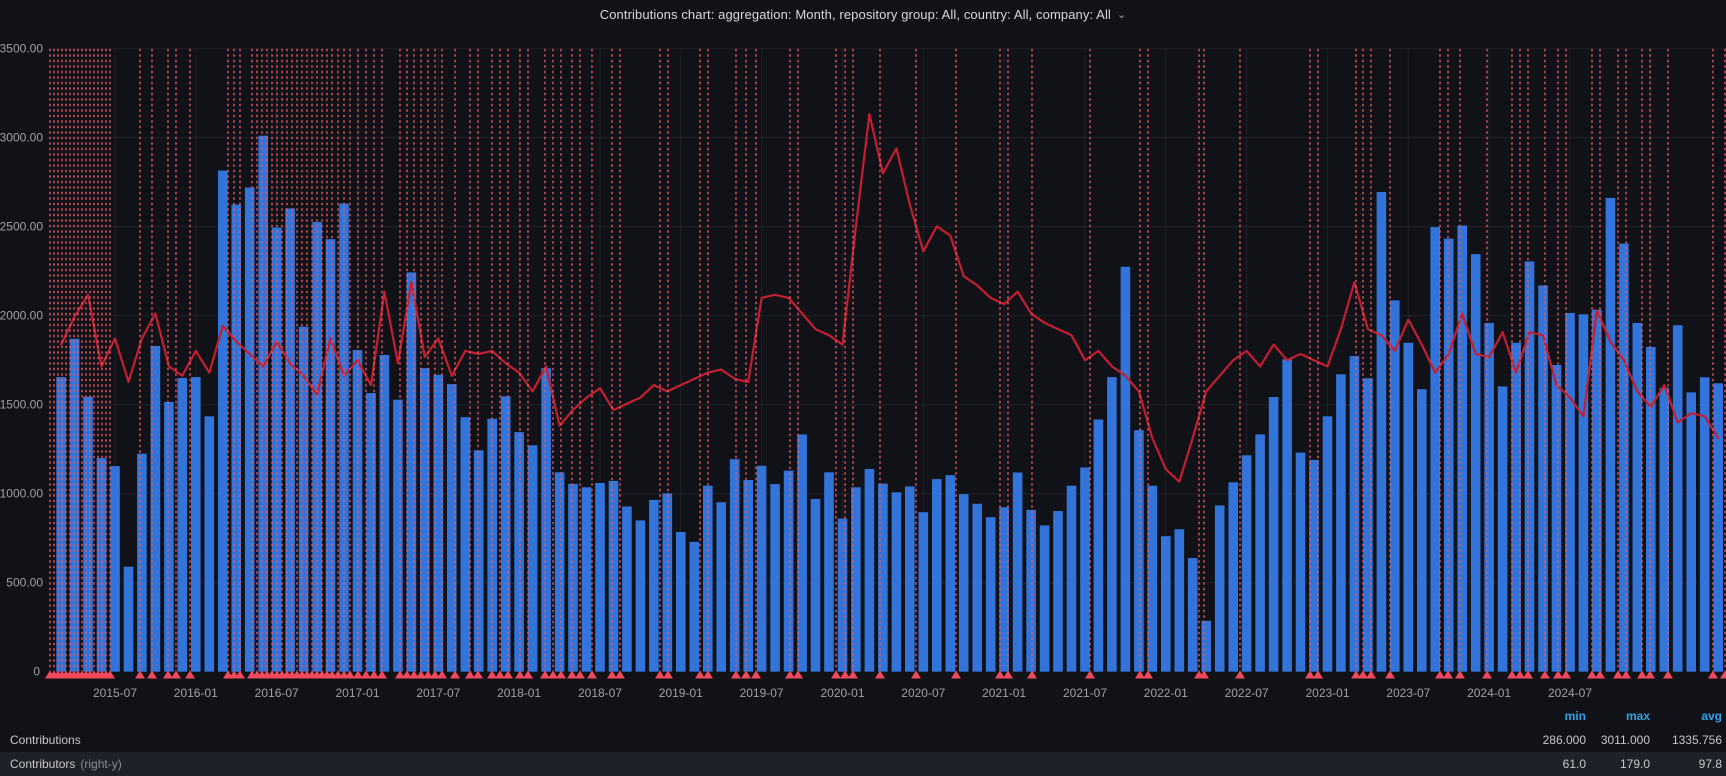 This screenshot has width=1726, height=776. Describe the element at coordinates (1085, 693) in the screenshot. I see `svg-text: 2021-07` at that location.